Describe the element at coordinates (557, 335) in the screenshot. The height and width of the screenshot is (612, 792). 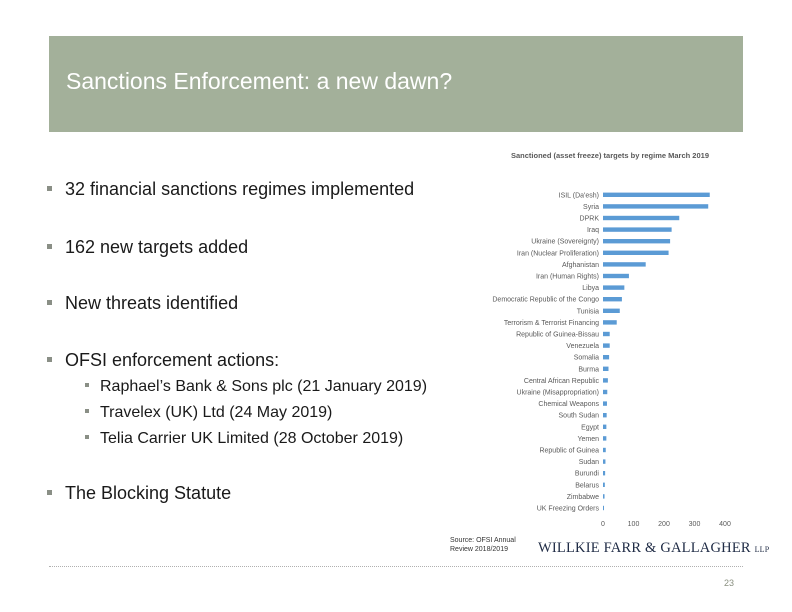
I see `category-label: Republic of Guinea-Bissau` at that location.